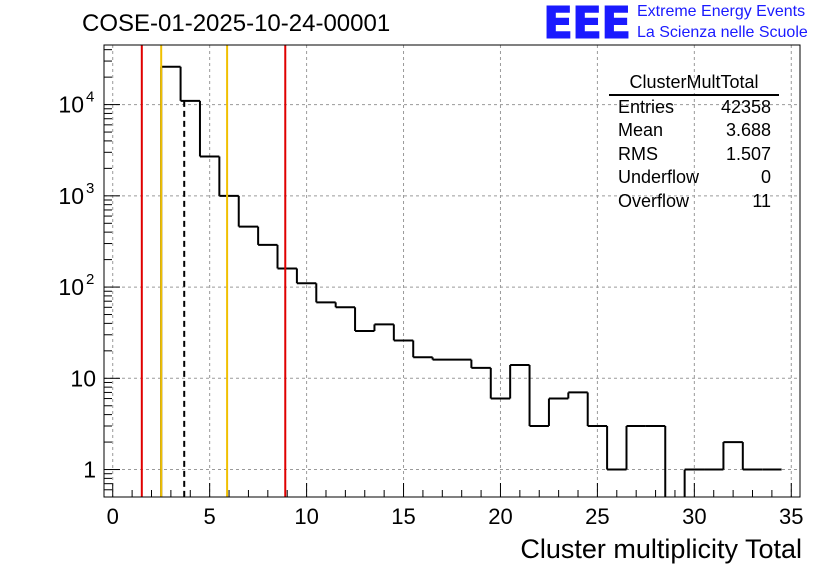 The width and height of the screenshot is (836, 572). I want to click on x-tick-label: 0, so click(113, 516).